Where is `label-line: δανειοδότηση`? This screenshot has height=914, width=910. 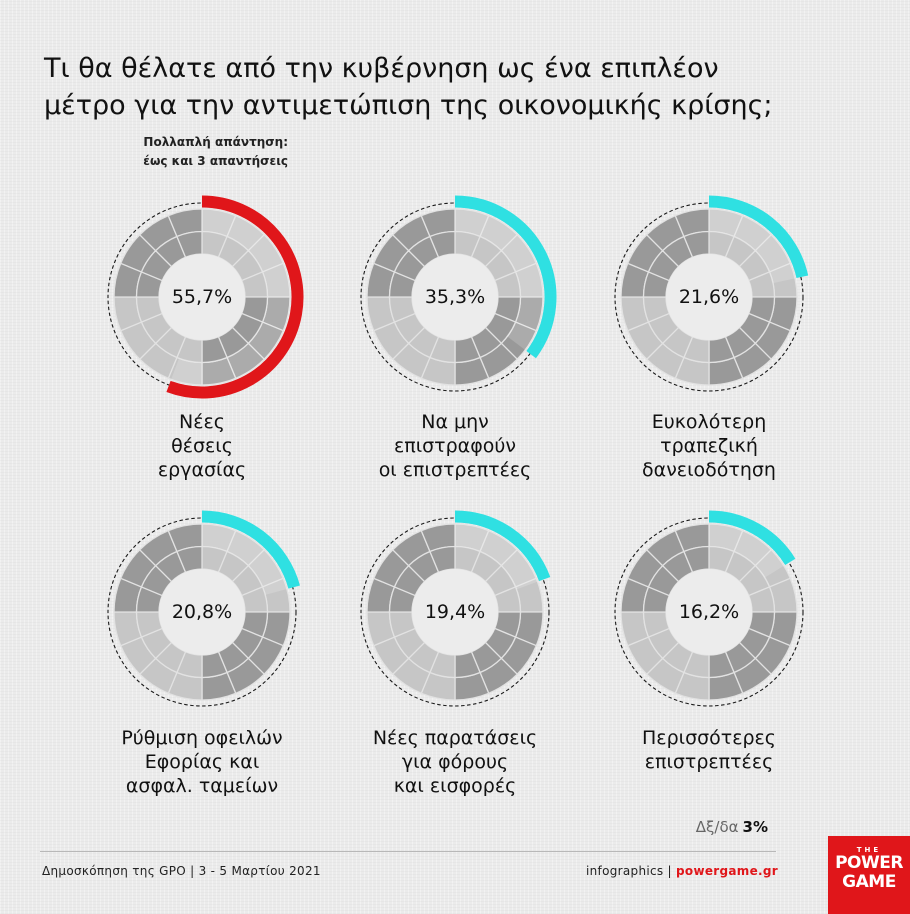
label-line: δανειοδότηση is located at coordinates (709, 470).